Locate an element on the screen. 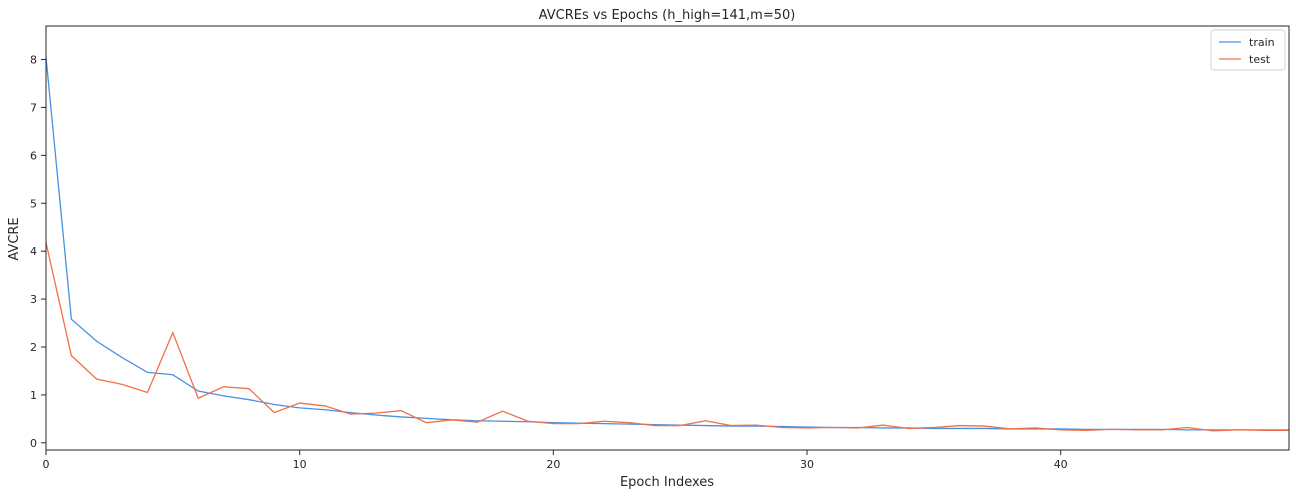 Image resolution: width=1296 pixels, height=502 pixels. y-tick-label: 1 is located at coordinates (33, 395).